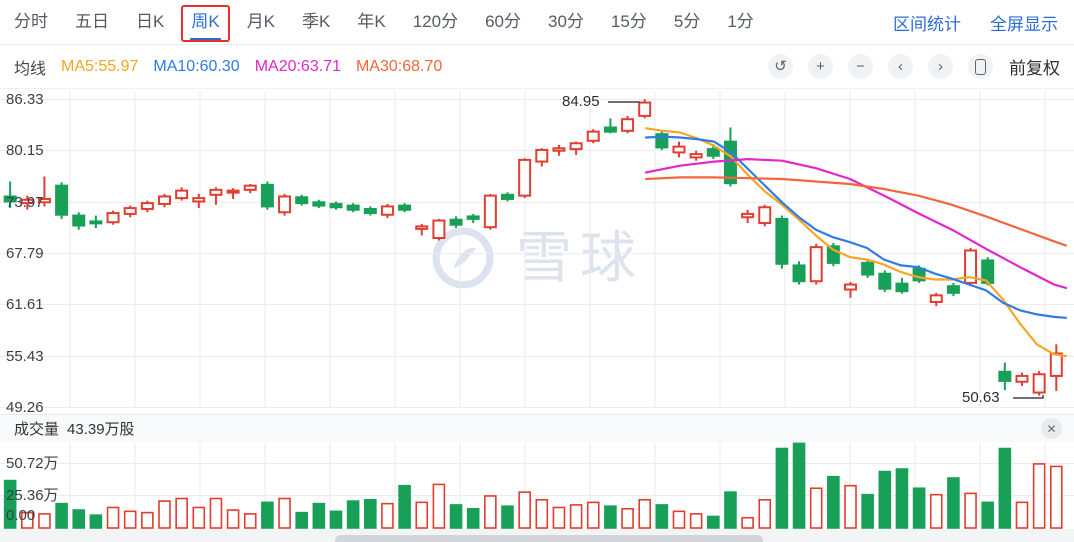  What do you see at coordinates (549, 538) in the screenshot?
I see `horizontal-scrollbar-thumb` at bounding box center [549, 538].